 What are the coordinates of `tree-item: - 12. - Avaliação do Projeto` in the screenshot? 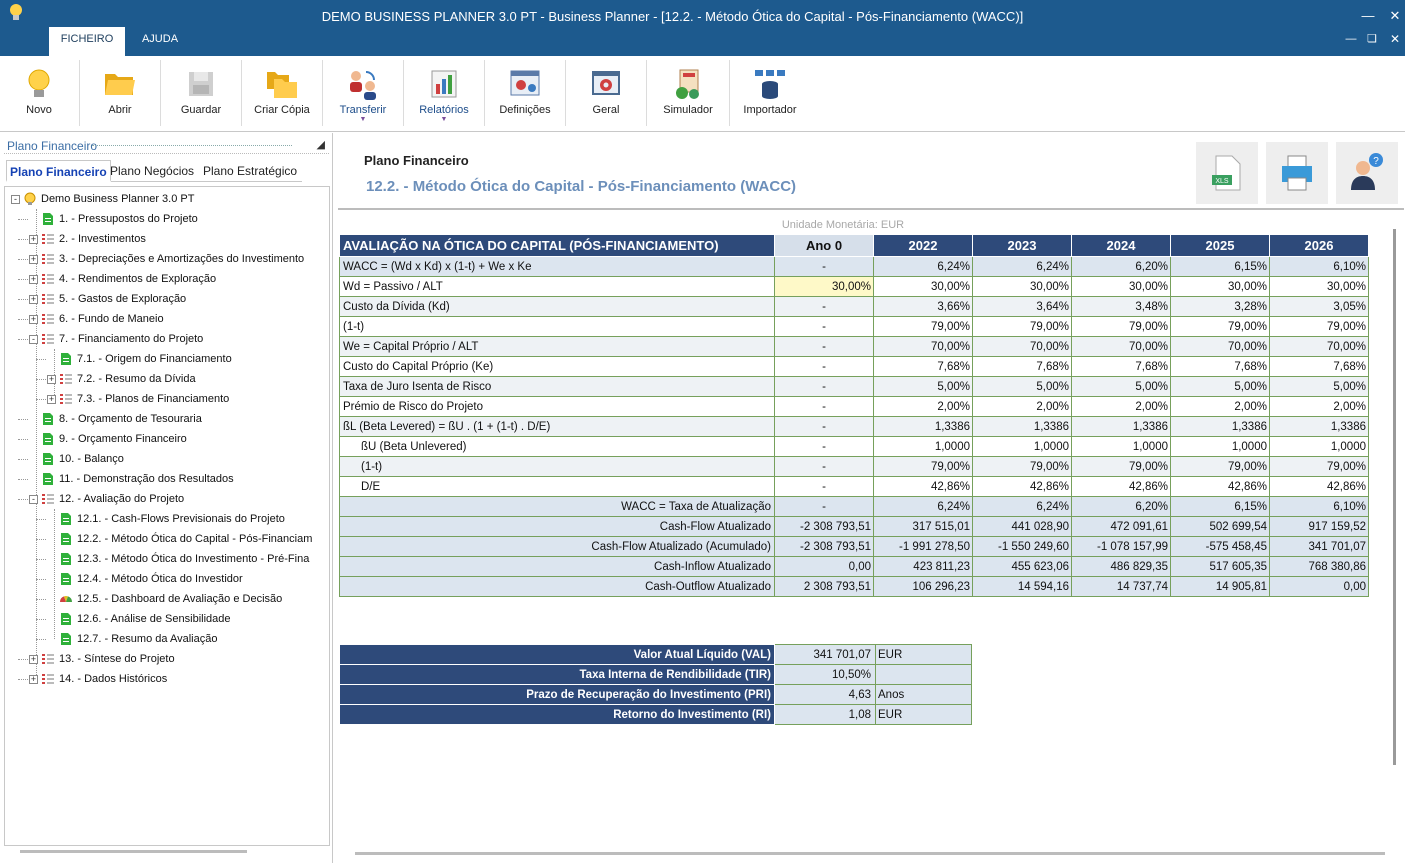 It's located at (167, 499).